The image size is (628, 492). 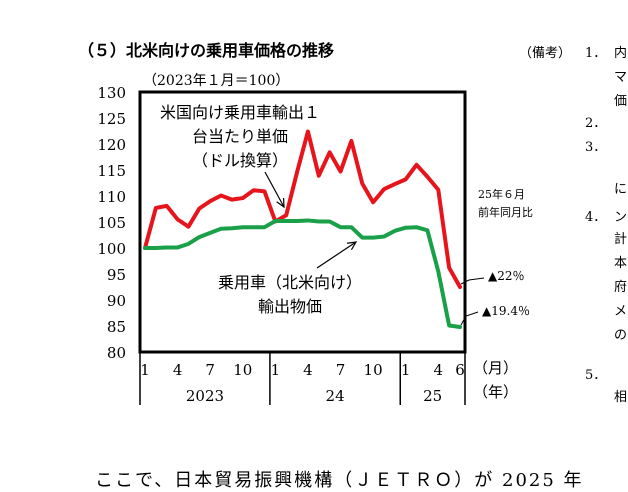 I want to click on y-tick-label: 80, so click(x=116, y=353).